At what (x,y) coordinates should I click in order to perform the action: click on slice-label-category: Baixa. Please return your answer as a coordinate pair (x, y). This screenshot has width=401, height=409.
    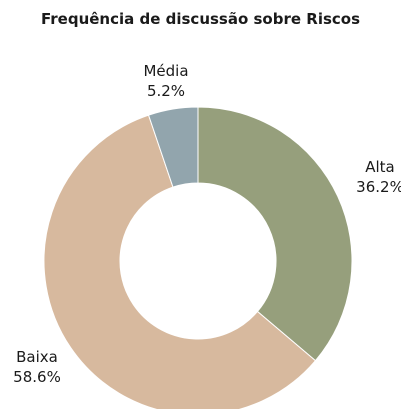
    Looking at the image, I should click on (37, 357).